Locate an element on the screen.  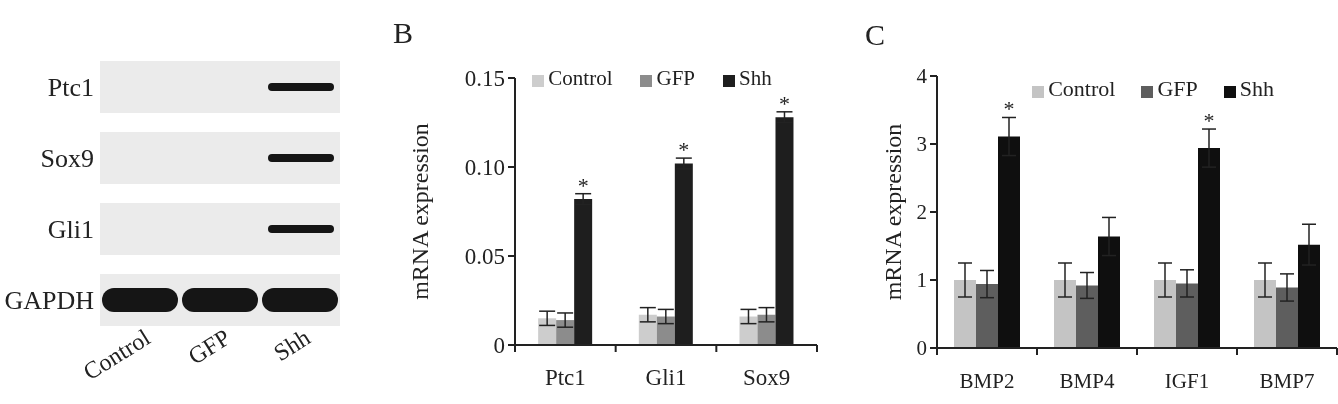
y-tick-label: 0.05 is located at coordinates (484, 257).